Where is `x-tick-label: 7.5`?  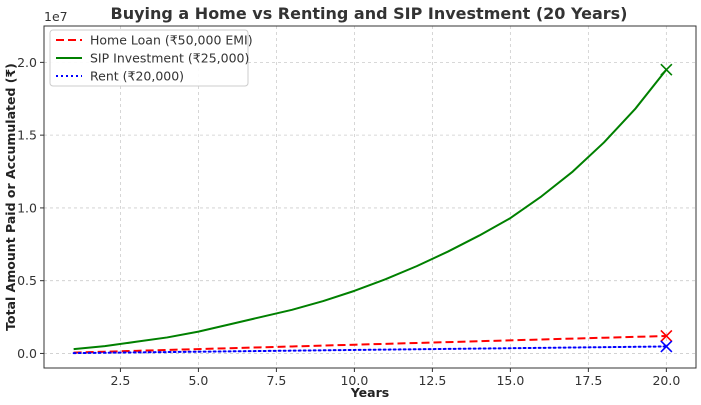
x-tick-label: 7.5 is located at coordinates (276, 380).